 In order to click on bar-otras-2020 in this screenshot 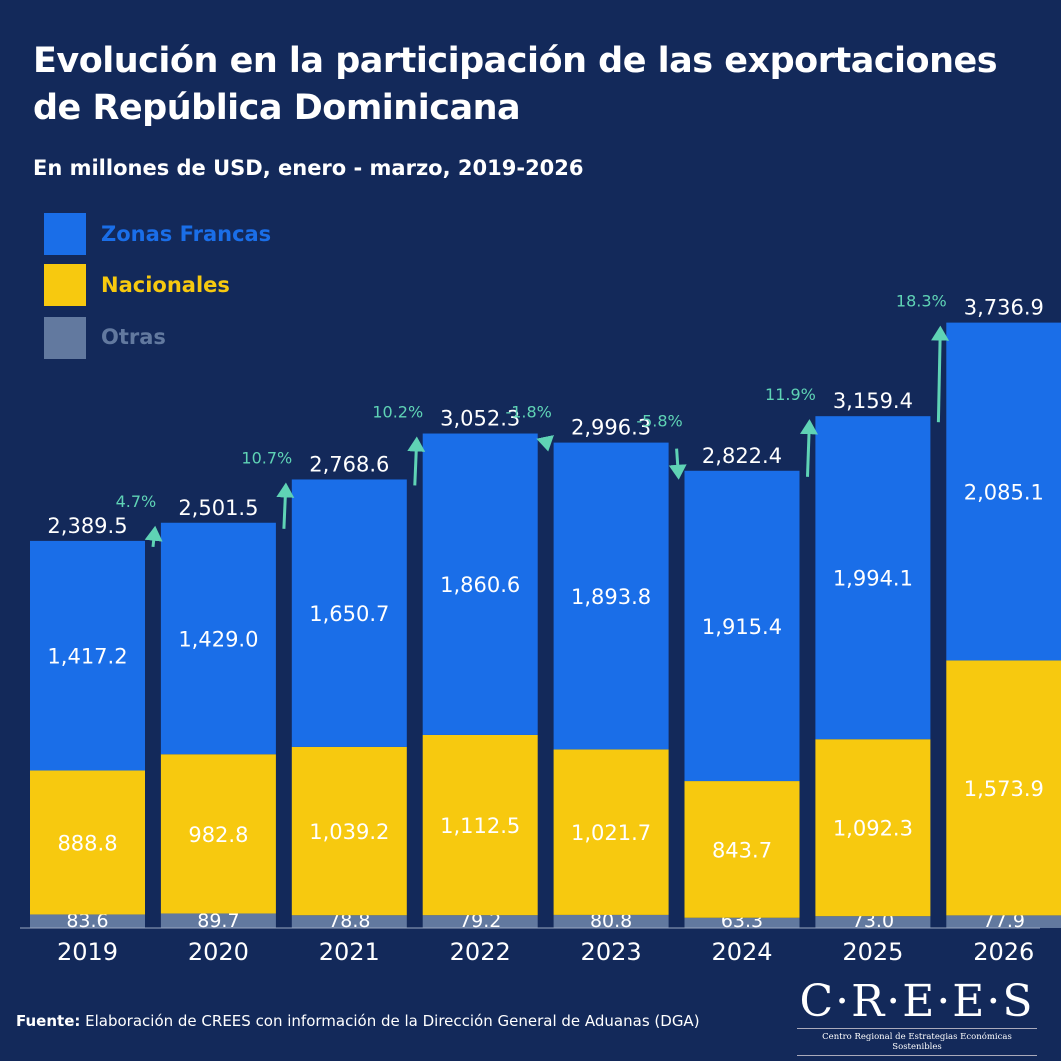, I will do `click(218, 920)`.